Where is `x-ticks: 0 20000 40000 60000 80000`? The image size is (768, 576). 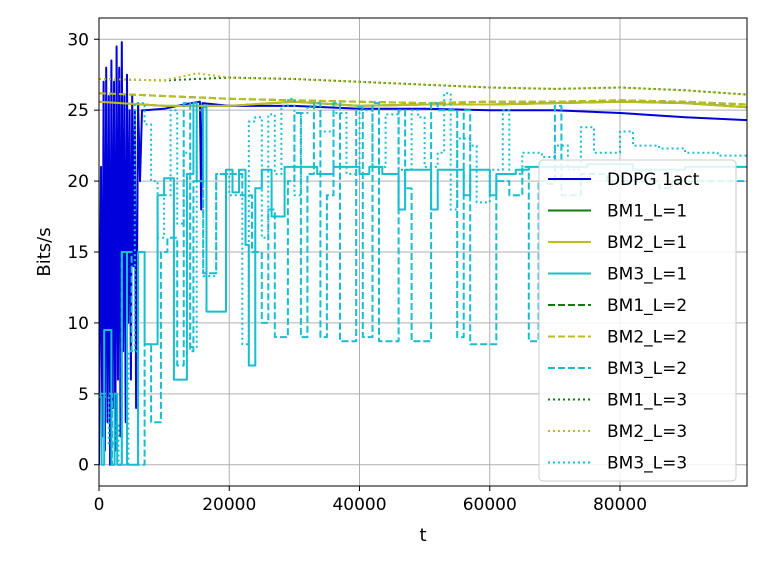 x-ticks: 0 20000 40000 60000 80000 is located at coordinates (370, 500).